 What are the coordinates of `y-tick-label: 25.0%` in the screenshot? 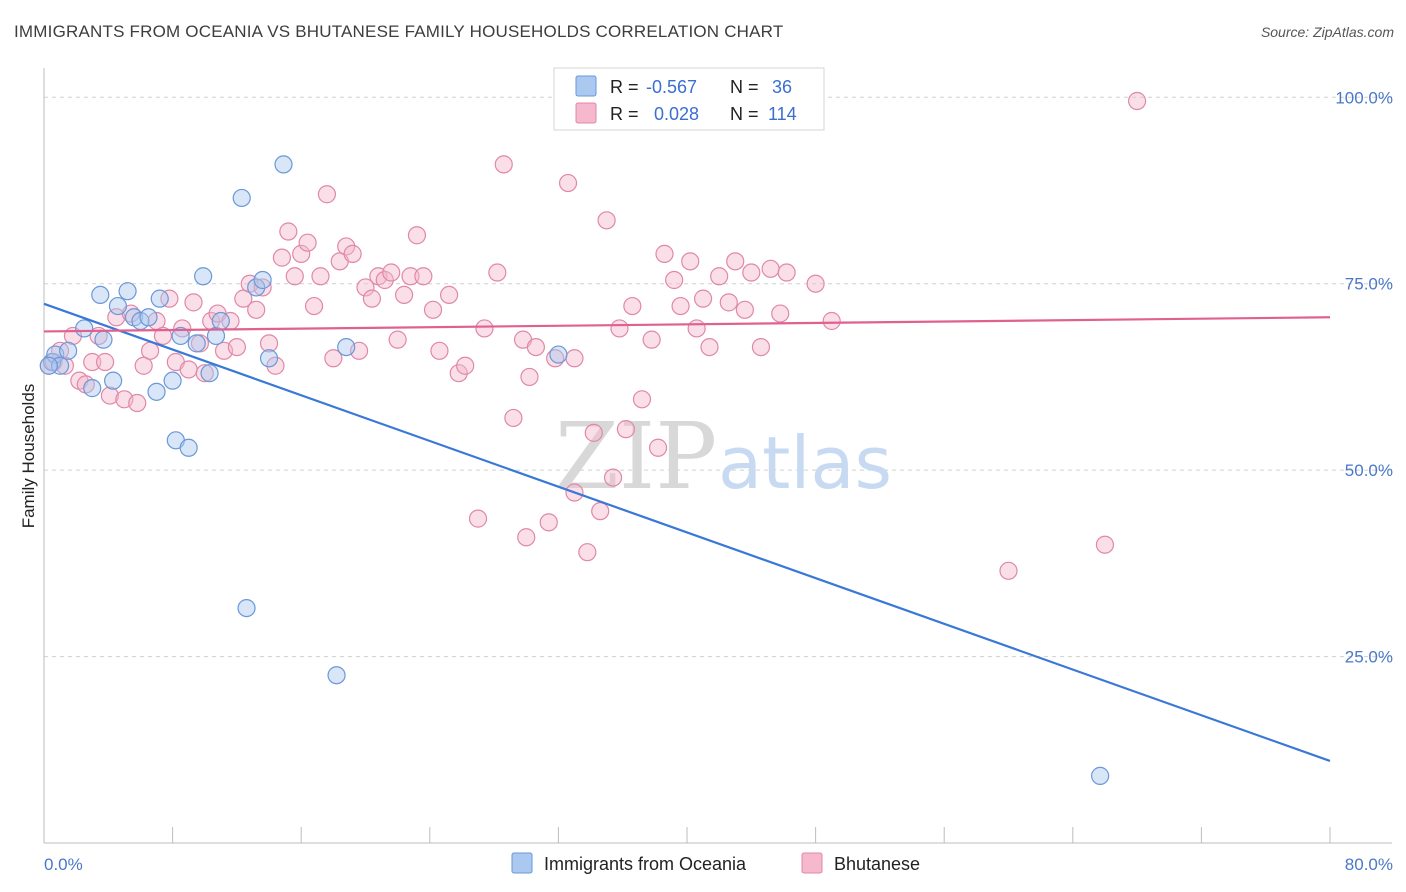 It's located at (1369, 657).